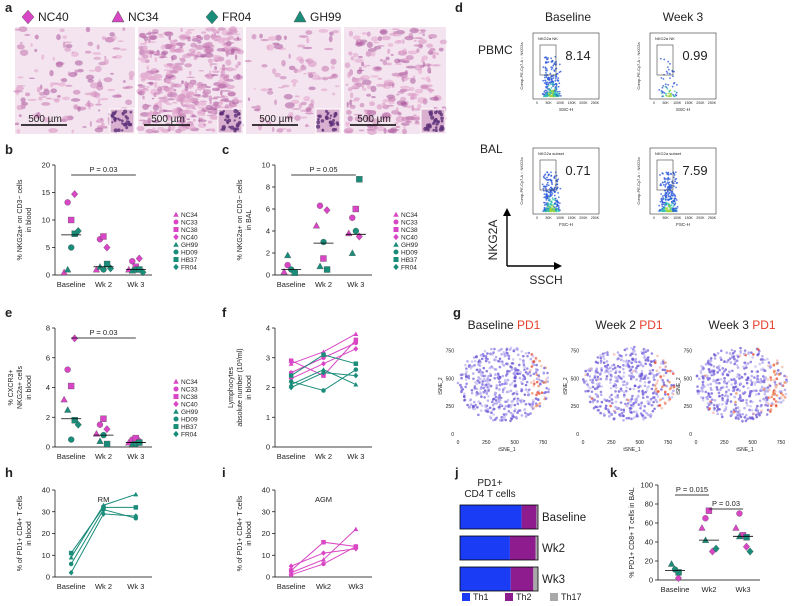 The height and width of the screenshot is (606, 799). Describe the element at coordinates (266, 490) in the screenshot. I see `y-tick-label: 40` at that location.